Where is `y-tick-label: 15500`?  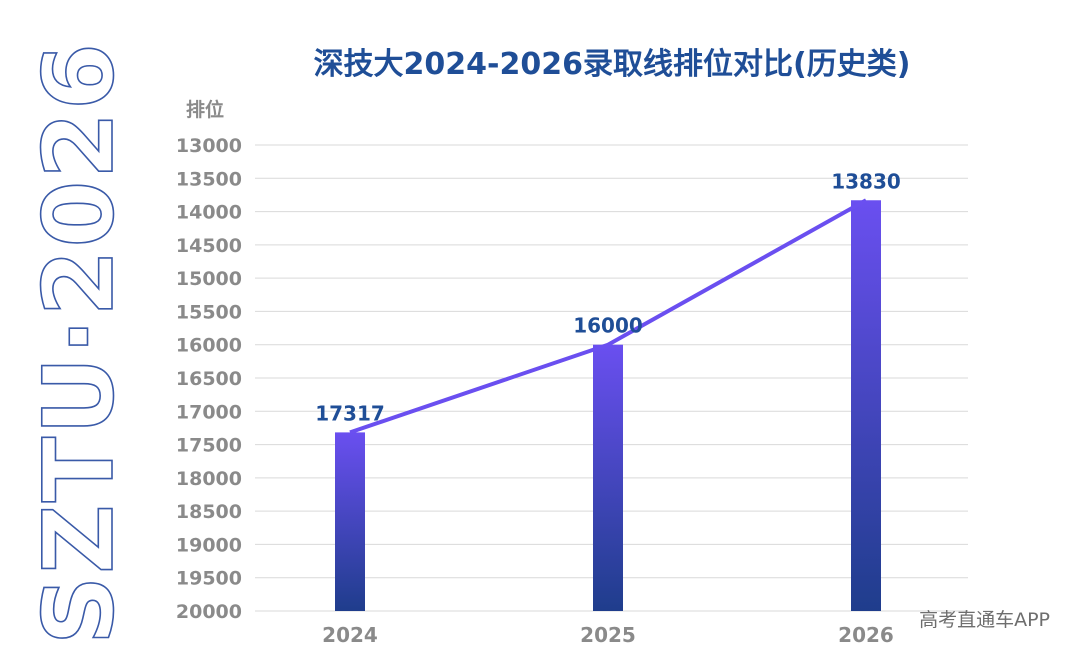 y-tick-label: 15500 is located at coordinates (209, 312).